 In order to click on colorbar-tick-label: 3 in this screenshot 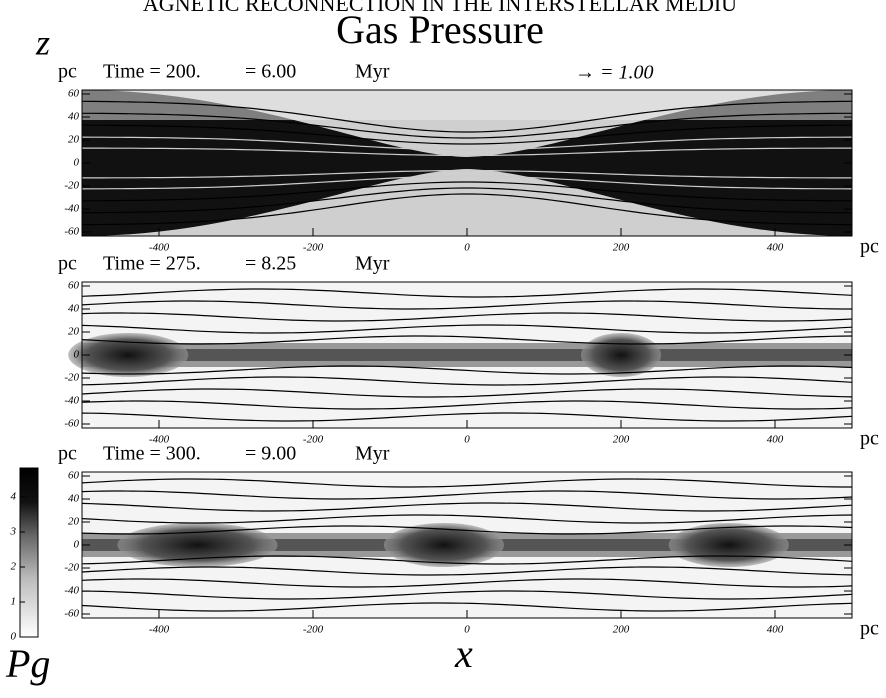, I will do `click(13, 532)`.